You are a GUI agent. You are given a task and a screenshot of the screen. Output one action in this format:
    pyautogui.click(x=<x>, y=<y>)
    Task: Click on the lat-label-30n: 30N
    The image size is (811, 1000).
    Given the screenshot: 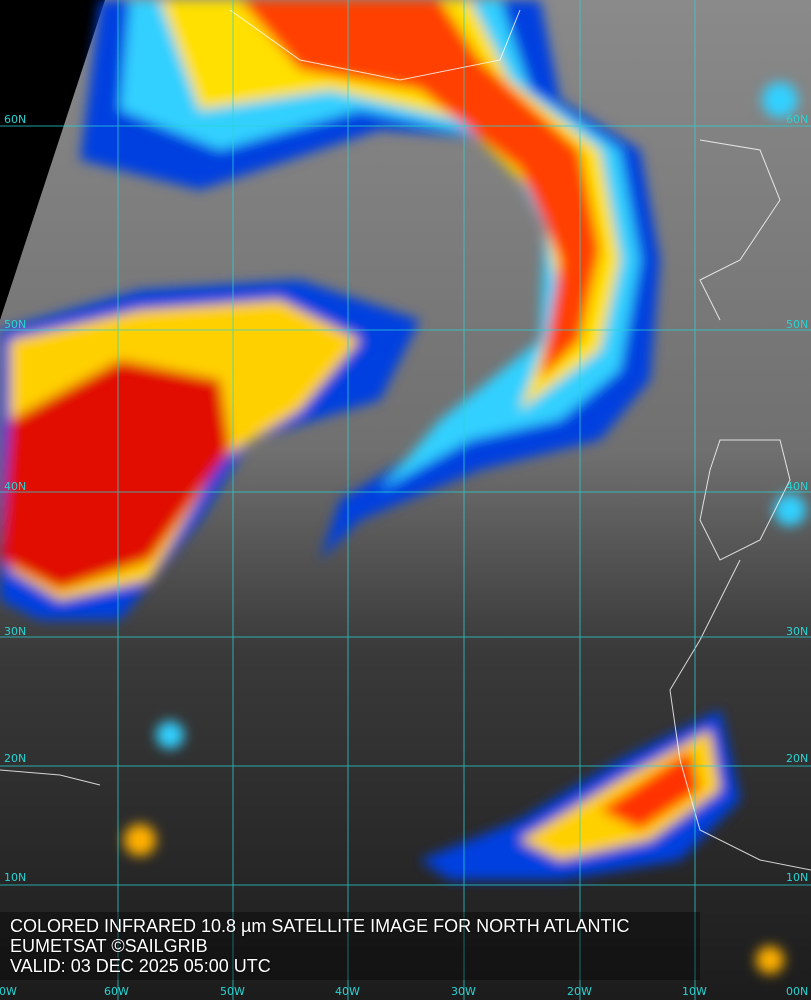 What is the action you would take?
    pyautogui.click(x=15, y=631)
    